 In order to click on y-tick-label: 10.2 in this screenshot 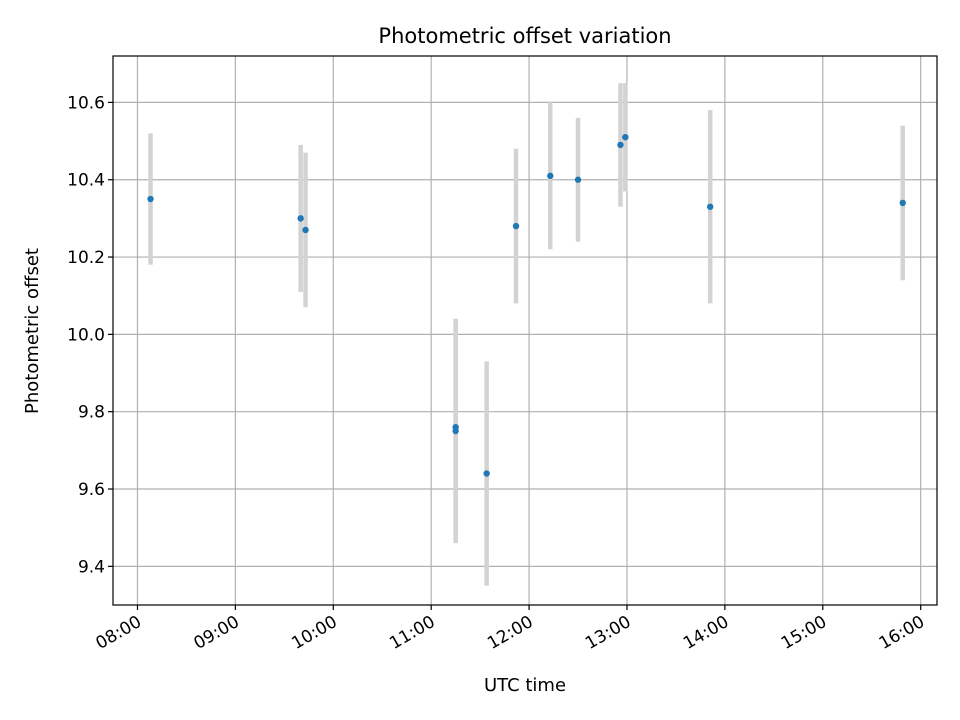, I will do `click(86, 258)`.